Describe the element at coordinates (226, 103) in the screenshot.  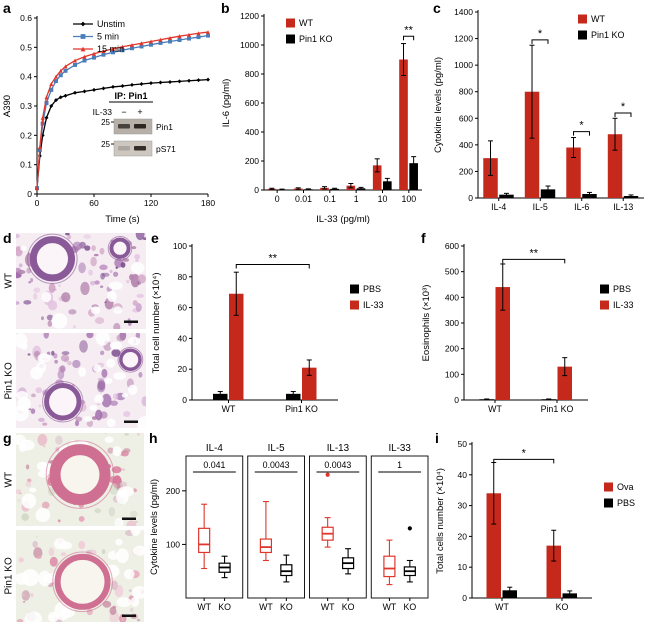
I see `svg-text: IL-6 (pg/ml)` at that location.